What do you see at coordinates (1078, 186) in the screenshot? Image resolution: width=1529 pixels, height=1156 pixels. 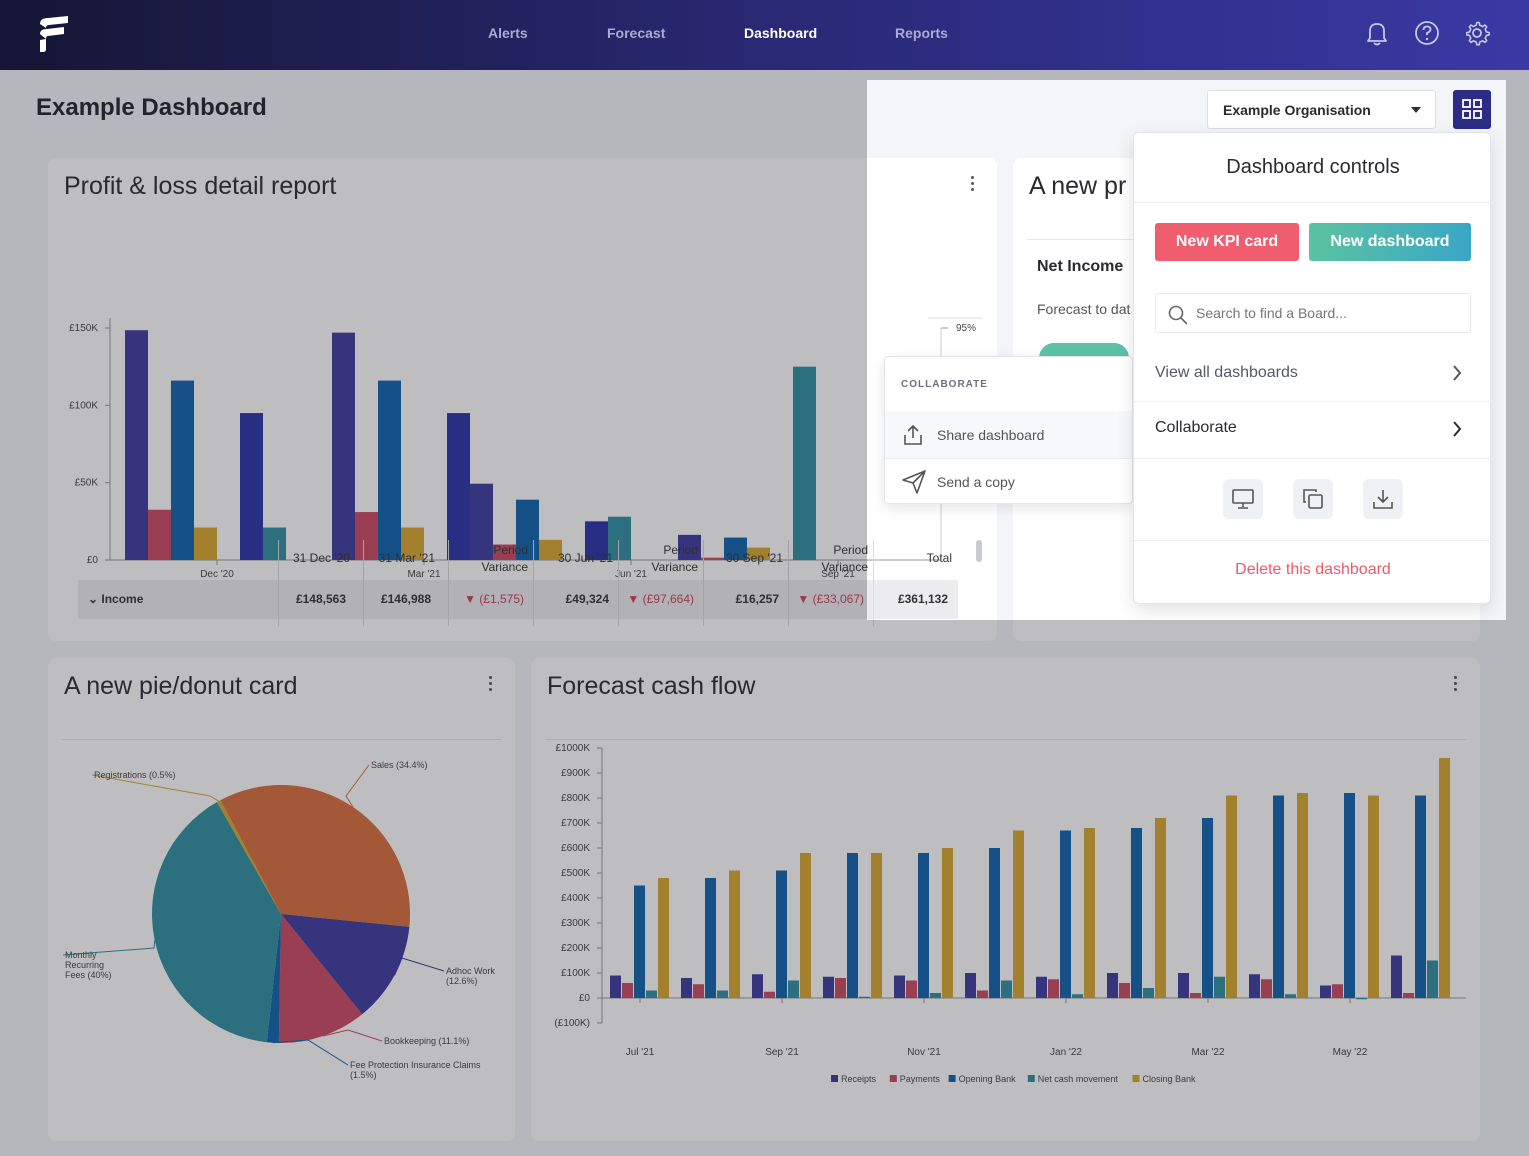 I see `kpi-card-title: A new pr` at bounding box center [1078, 186].